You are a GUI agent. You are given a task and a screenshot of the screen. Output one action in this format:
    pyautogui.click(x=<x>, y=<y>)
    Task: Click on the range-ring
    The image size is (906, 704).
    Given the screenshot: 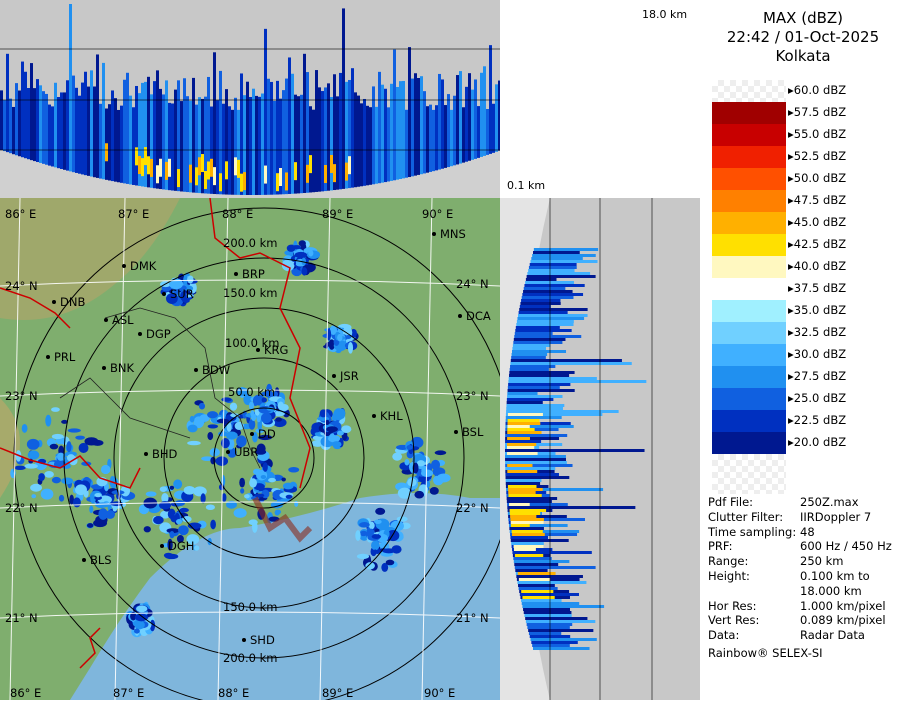 What is the action you would take?
    pyautogui.click(x=264, y=458)
    